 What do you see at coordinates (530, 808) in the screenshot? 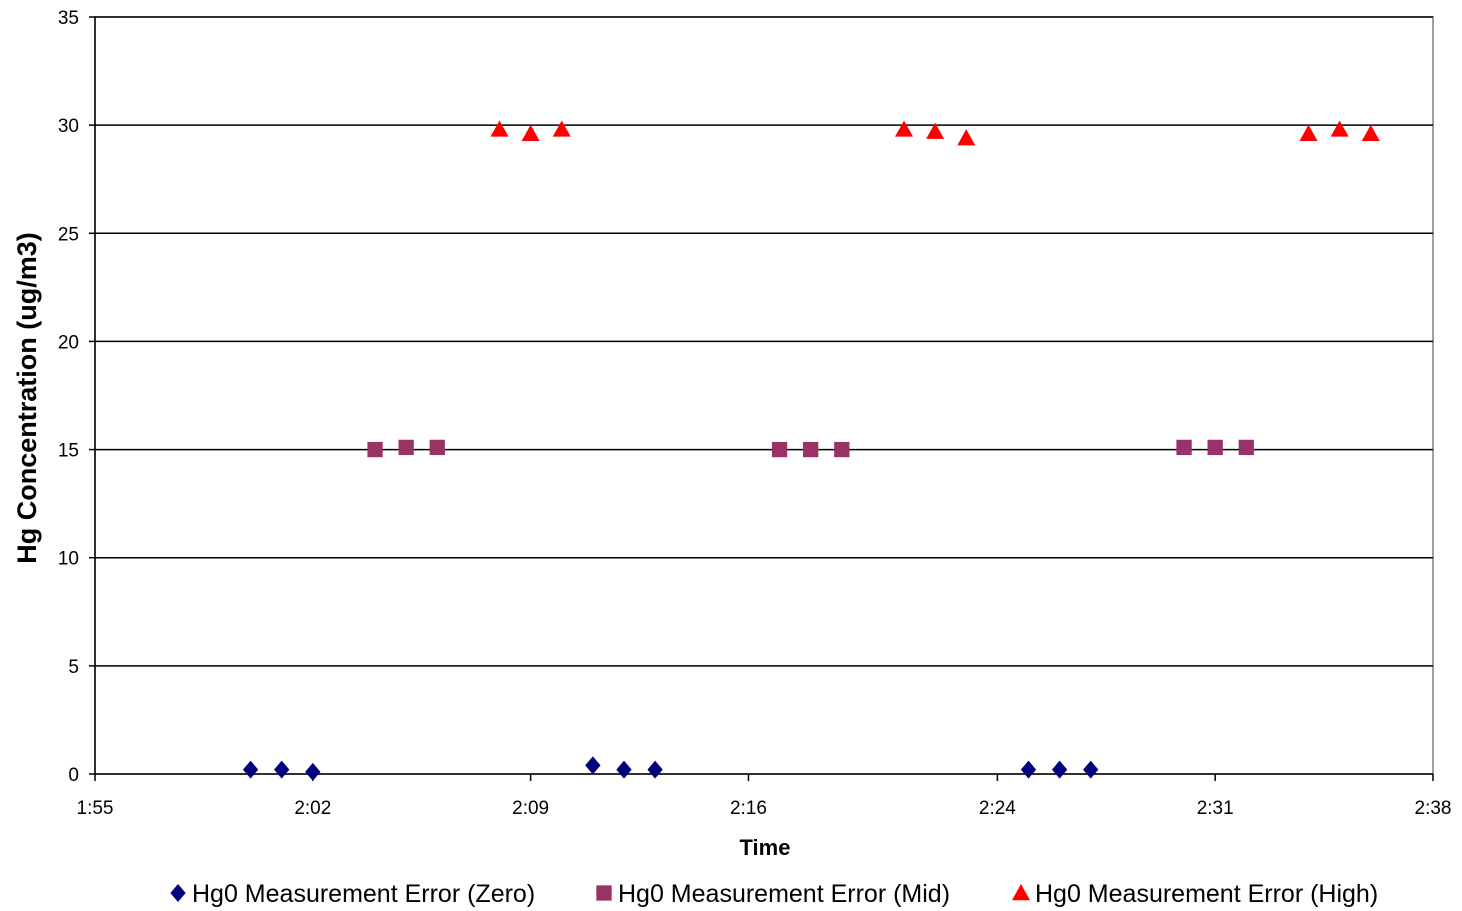
I see `x-tick-label: 2:09` at bounding box center [530, 808].